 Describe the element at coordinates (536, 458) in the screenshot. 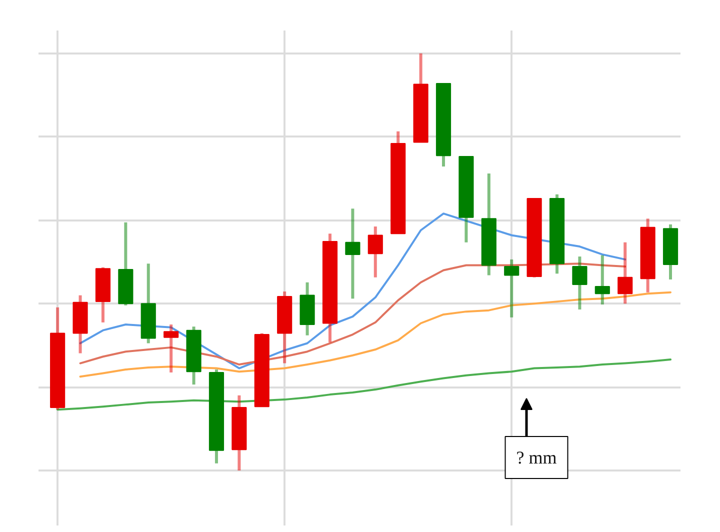

I see `annotation: ? mm` at that location.